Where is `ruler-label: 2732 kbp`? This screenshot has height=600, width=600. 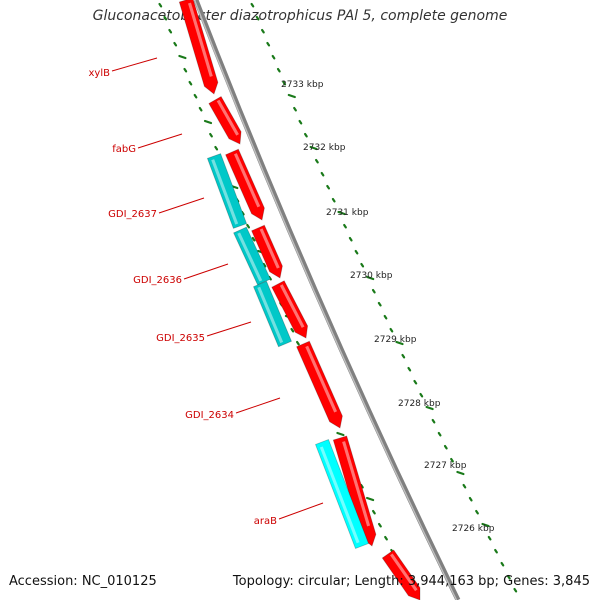
ruler-label: 2732 kbp is located at coordinates (324, 148).